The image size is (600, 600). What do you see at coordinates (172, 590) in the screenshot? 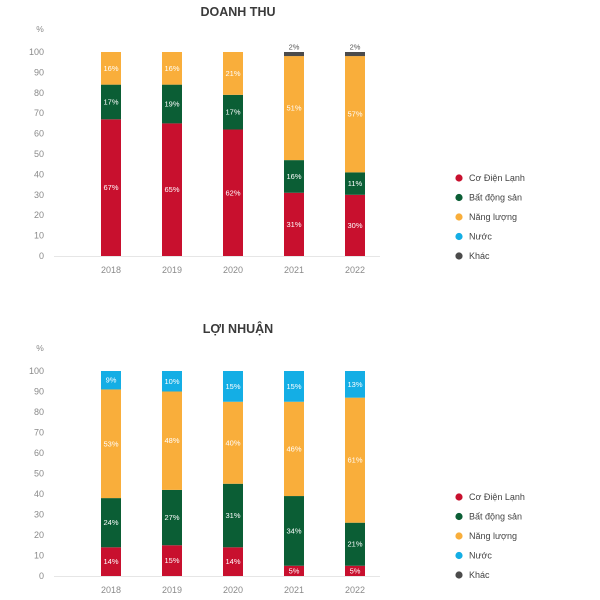
I see `x-tick-label: 2019` at bounding box center [172, 590].